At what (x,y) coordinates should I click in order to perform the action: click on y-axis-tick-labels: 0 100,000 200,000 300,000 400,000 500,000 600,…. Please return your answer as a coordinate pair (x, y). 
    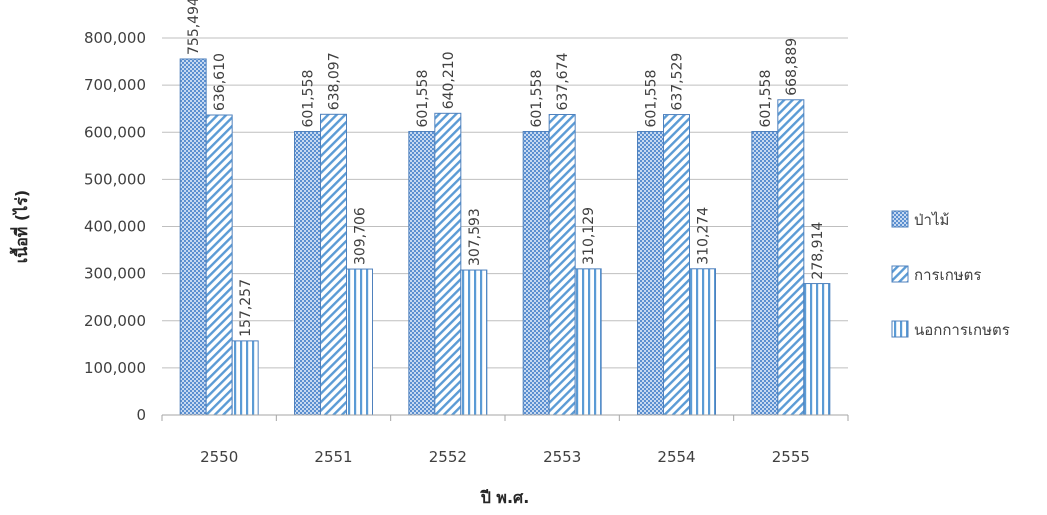
    Looking at the image, I should click on (115, 226).